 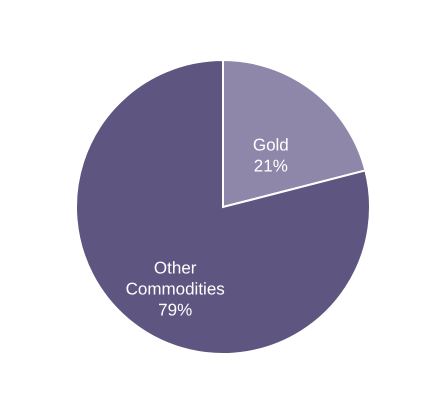 I want to click on data-label: 21%, so click(x=271, y=166).